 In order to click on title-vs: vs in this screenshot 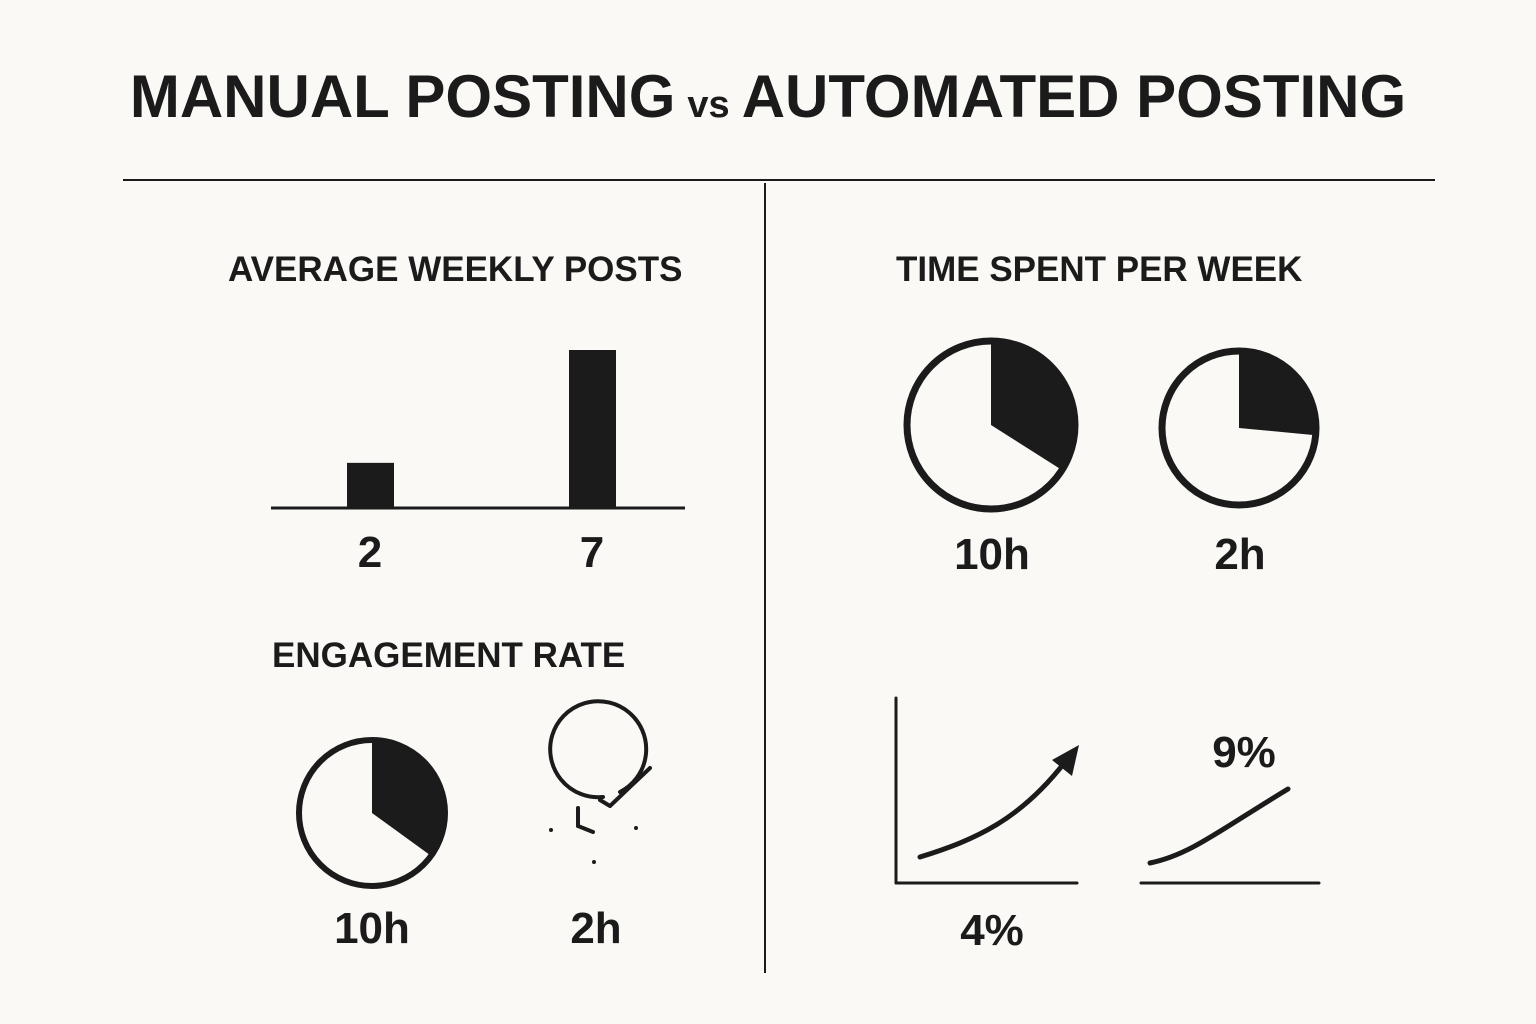, I will do `click(708, 105)`.